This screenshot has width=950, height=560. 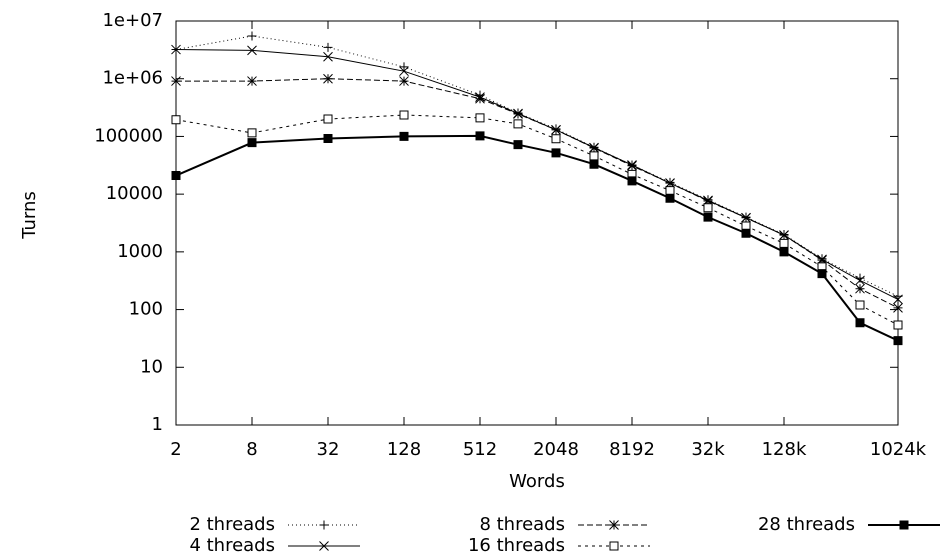 I want to click on y-tick-label: 1e+07, so click(x=132, y=20).